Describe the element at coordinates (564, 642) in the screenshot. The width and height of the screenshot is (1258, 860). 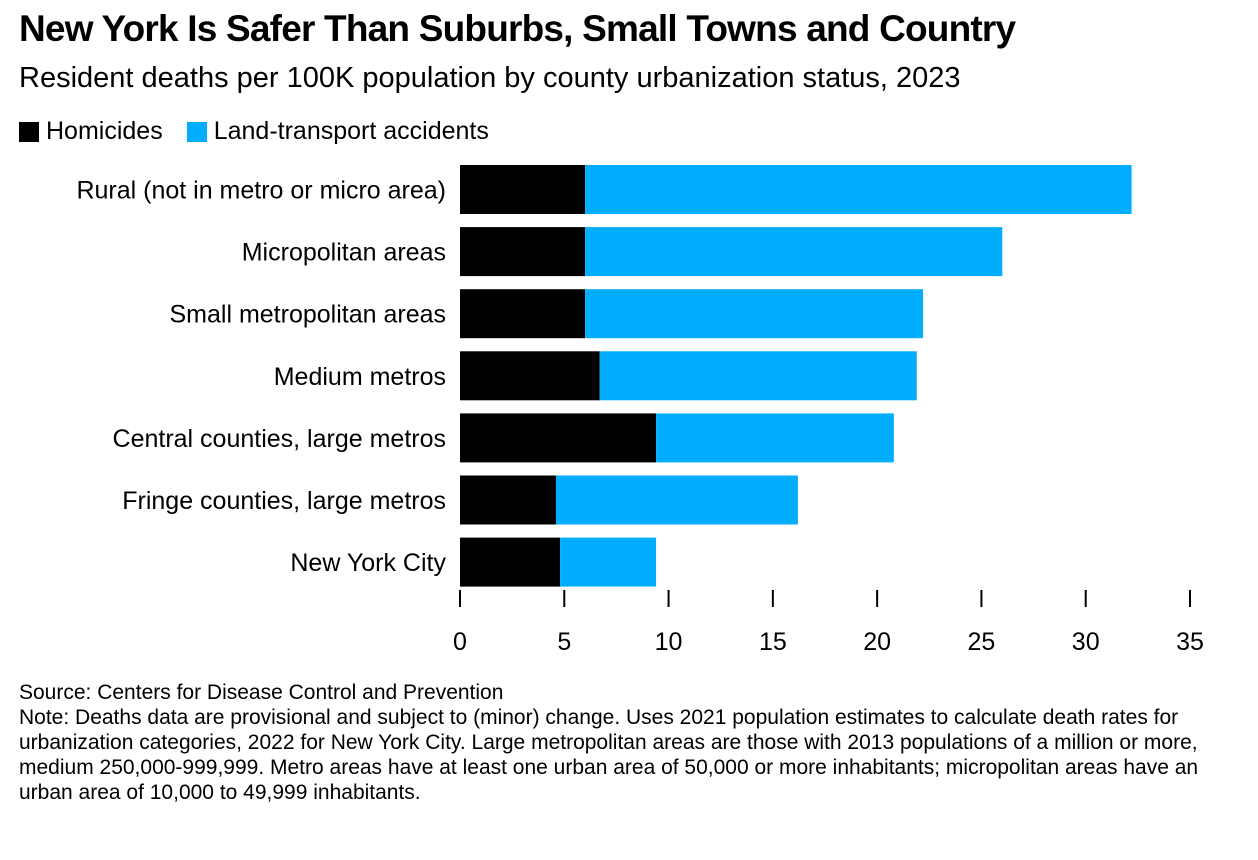
I see `x-tick-label: 5` at that location.